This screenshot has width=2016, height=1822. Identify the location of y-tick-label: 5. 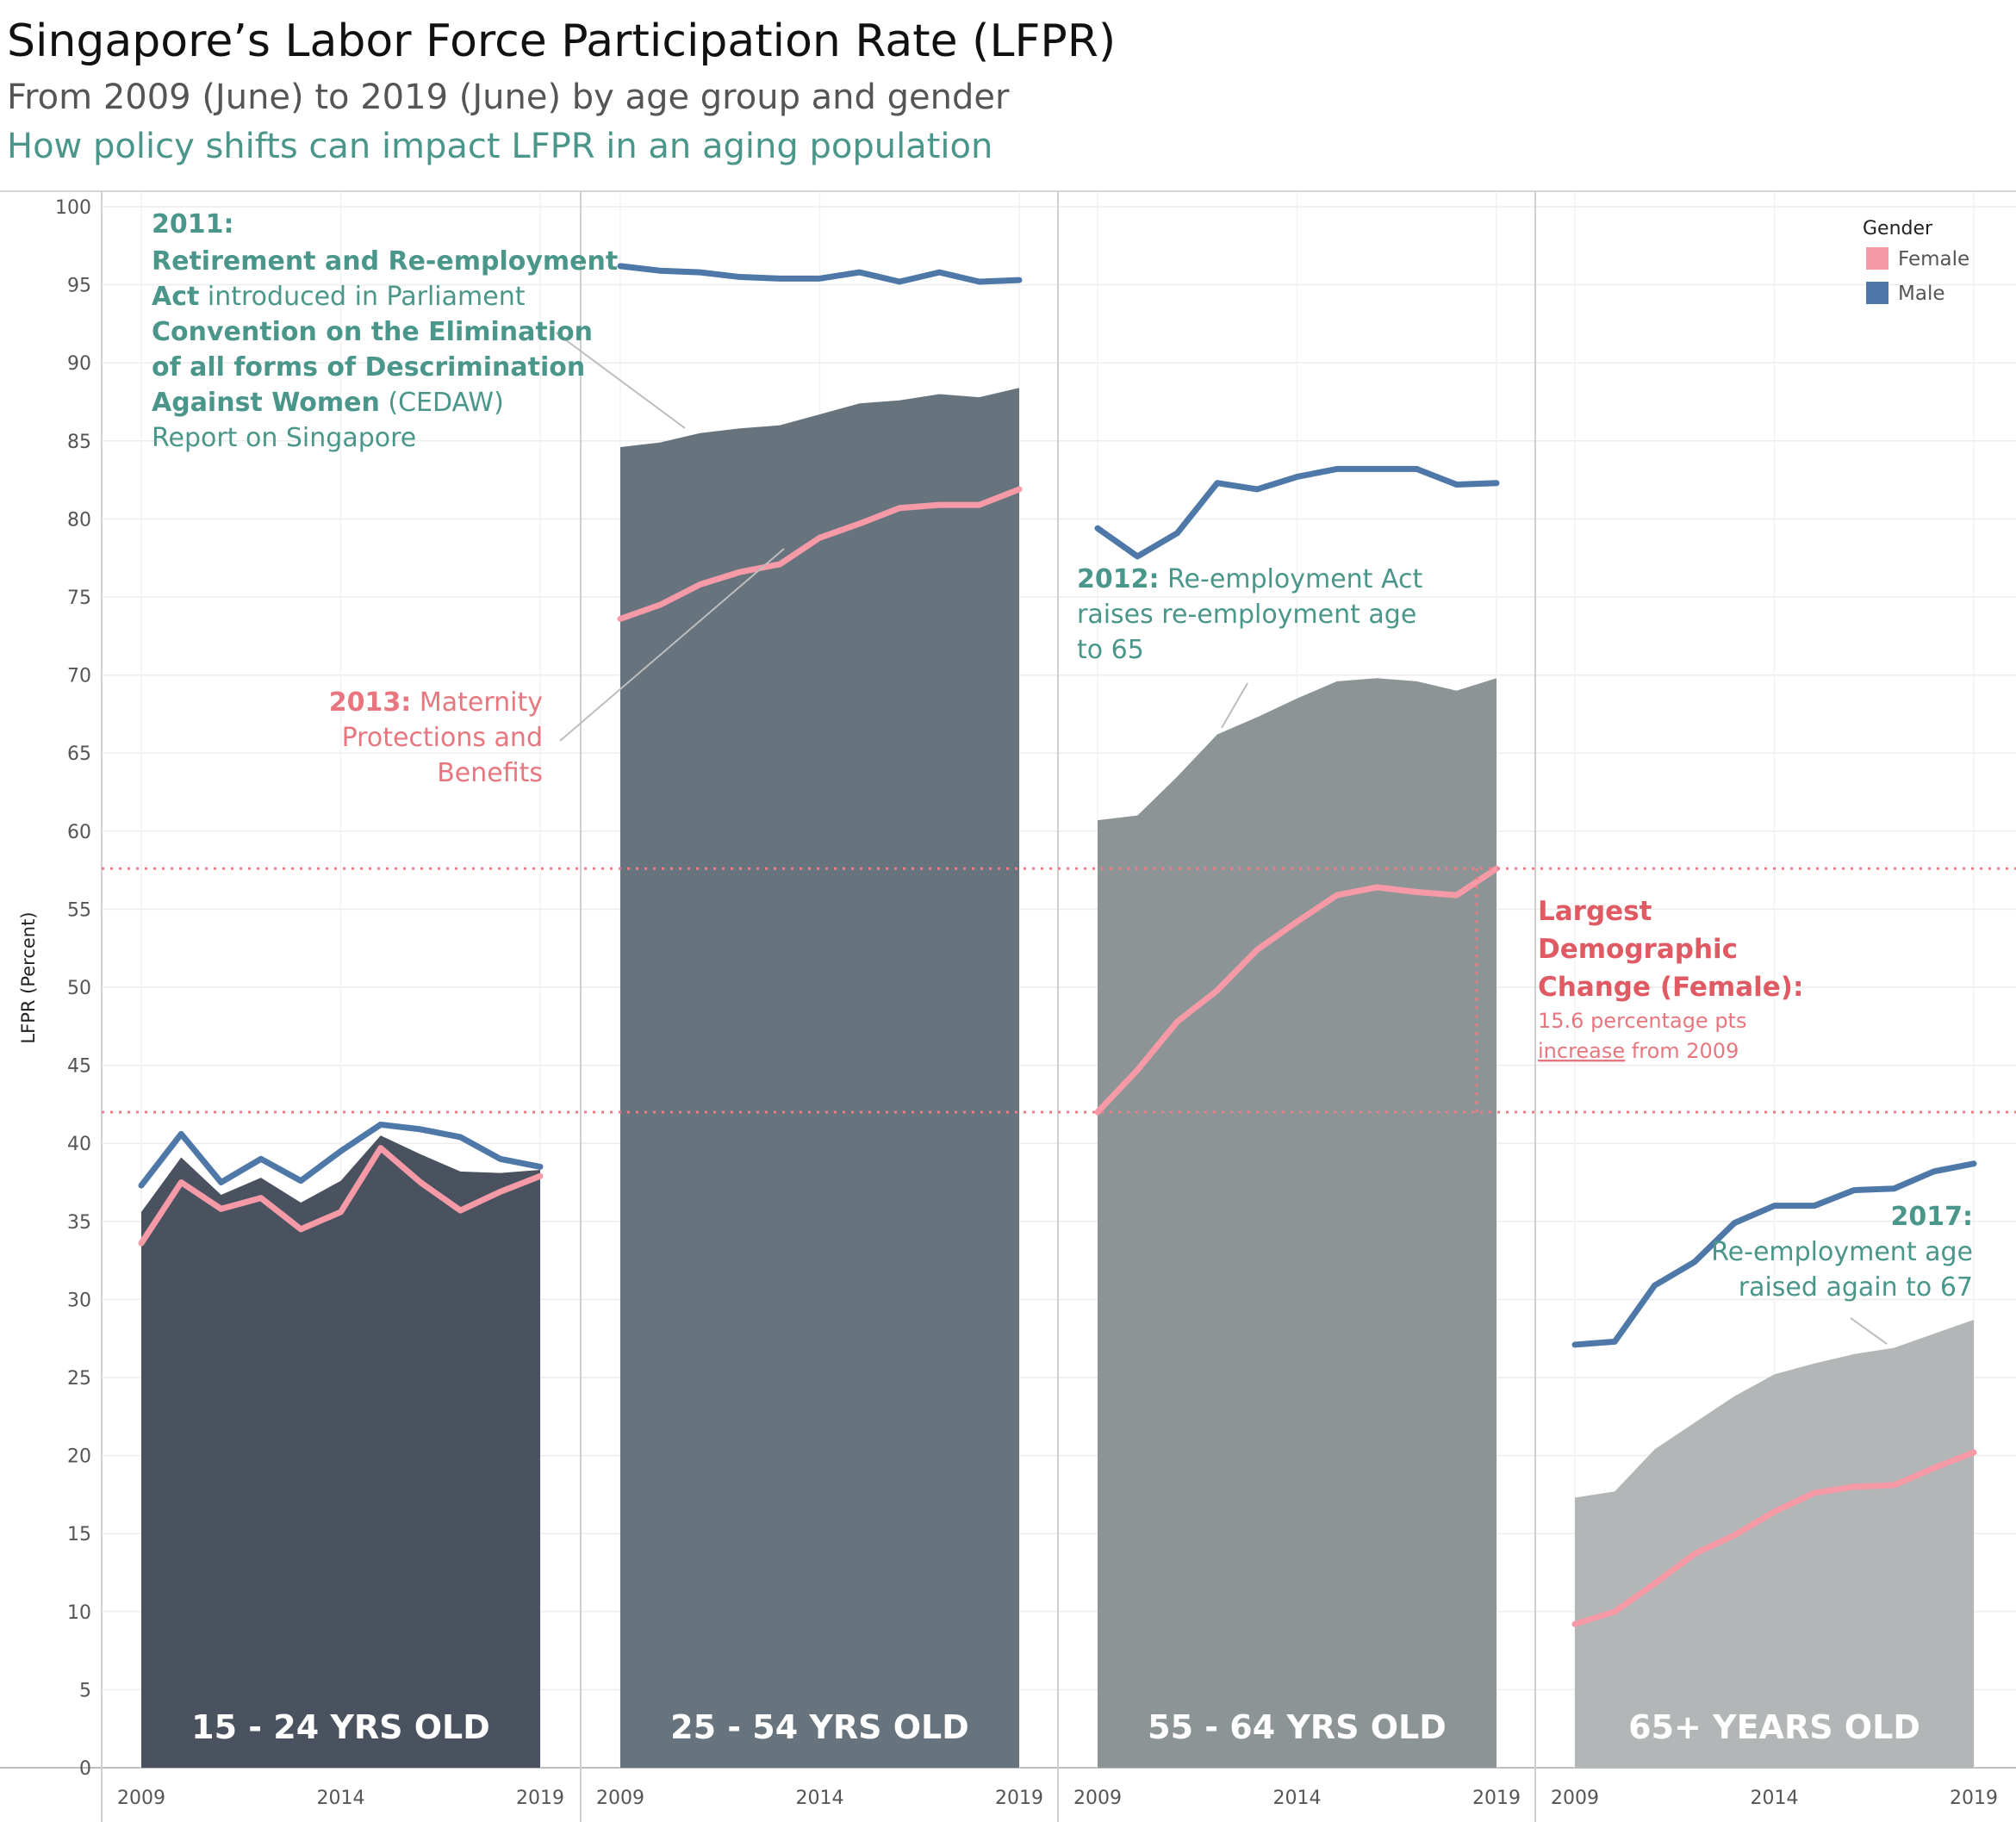
(85, 1691).